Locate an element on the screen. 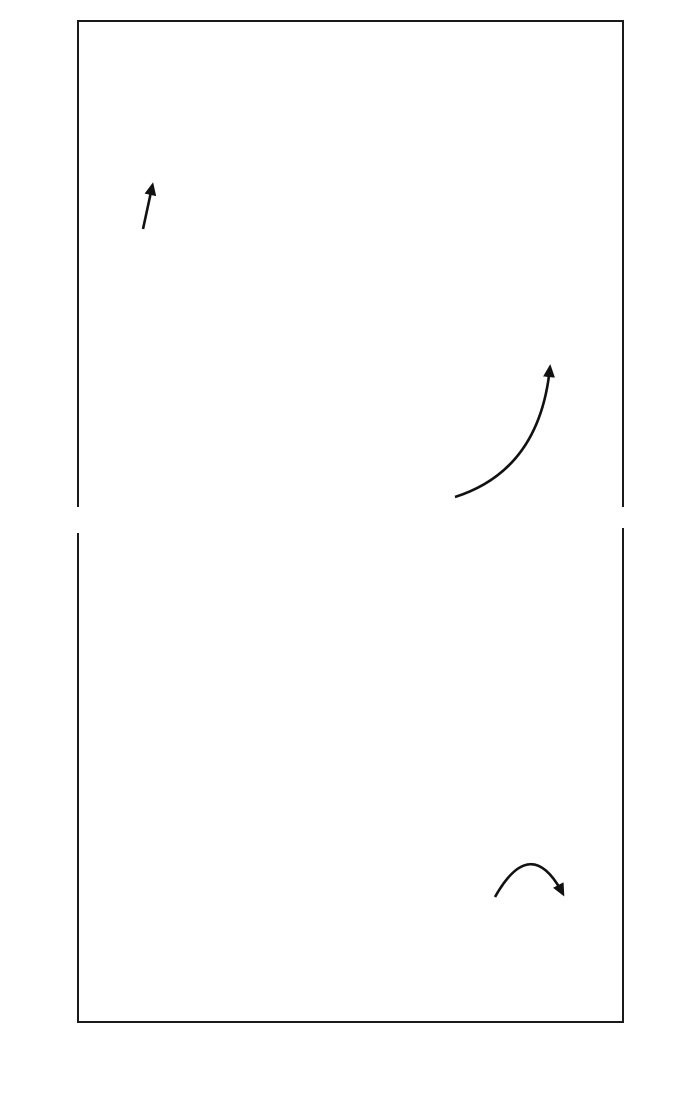 This screenshot has width=696, height=1108. legend-item-forward-earnings is located at coordinates (207, 555).